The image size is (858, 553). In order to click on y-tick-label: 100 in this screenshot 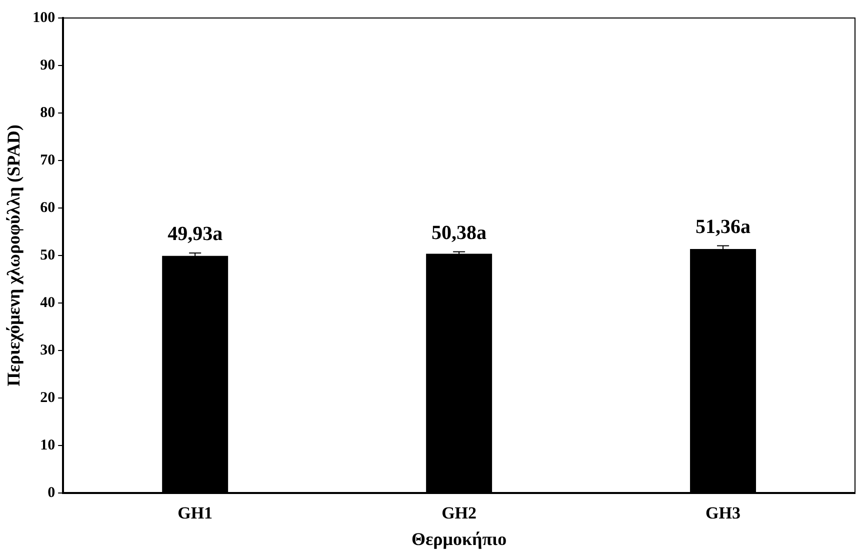, I will do `click(44, 18)`.